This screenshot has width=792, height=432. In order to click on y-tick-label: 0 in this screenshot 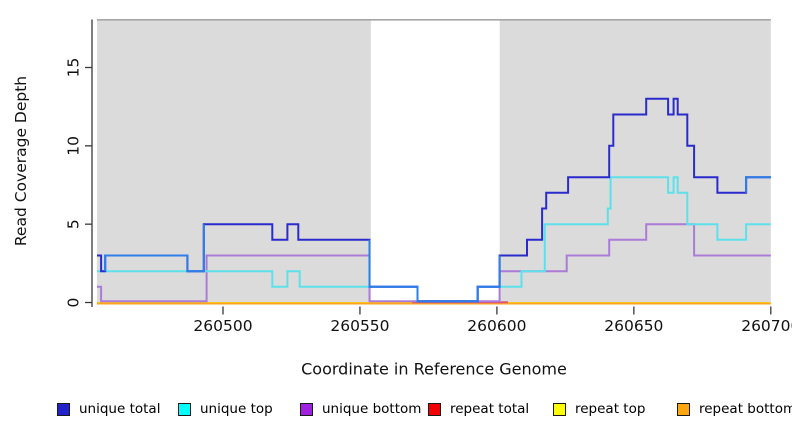, I will do `click(74, 303)`.